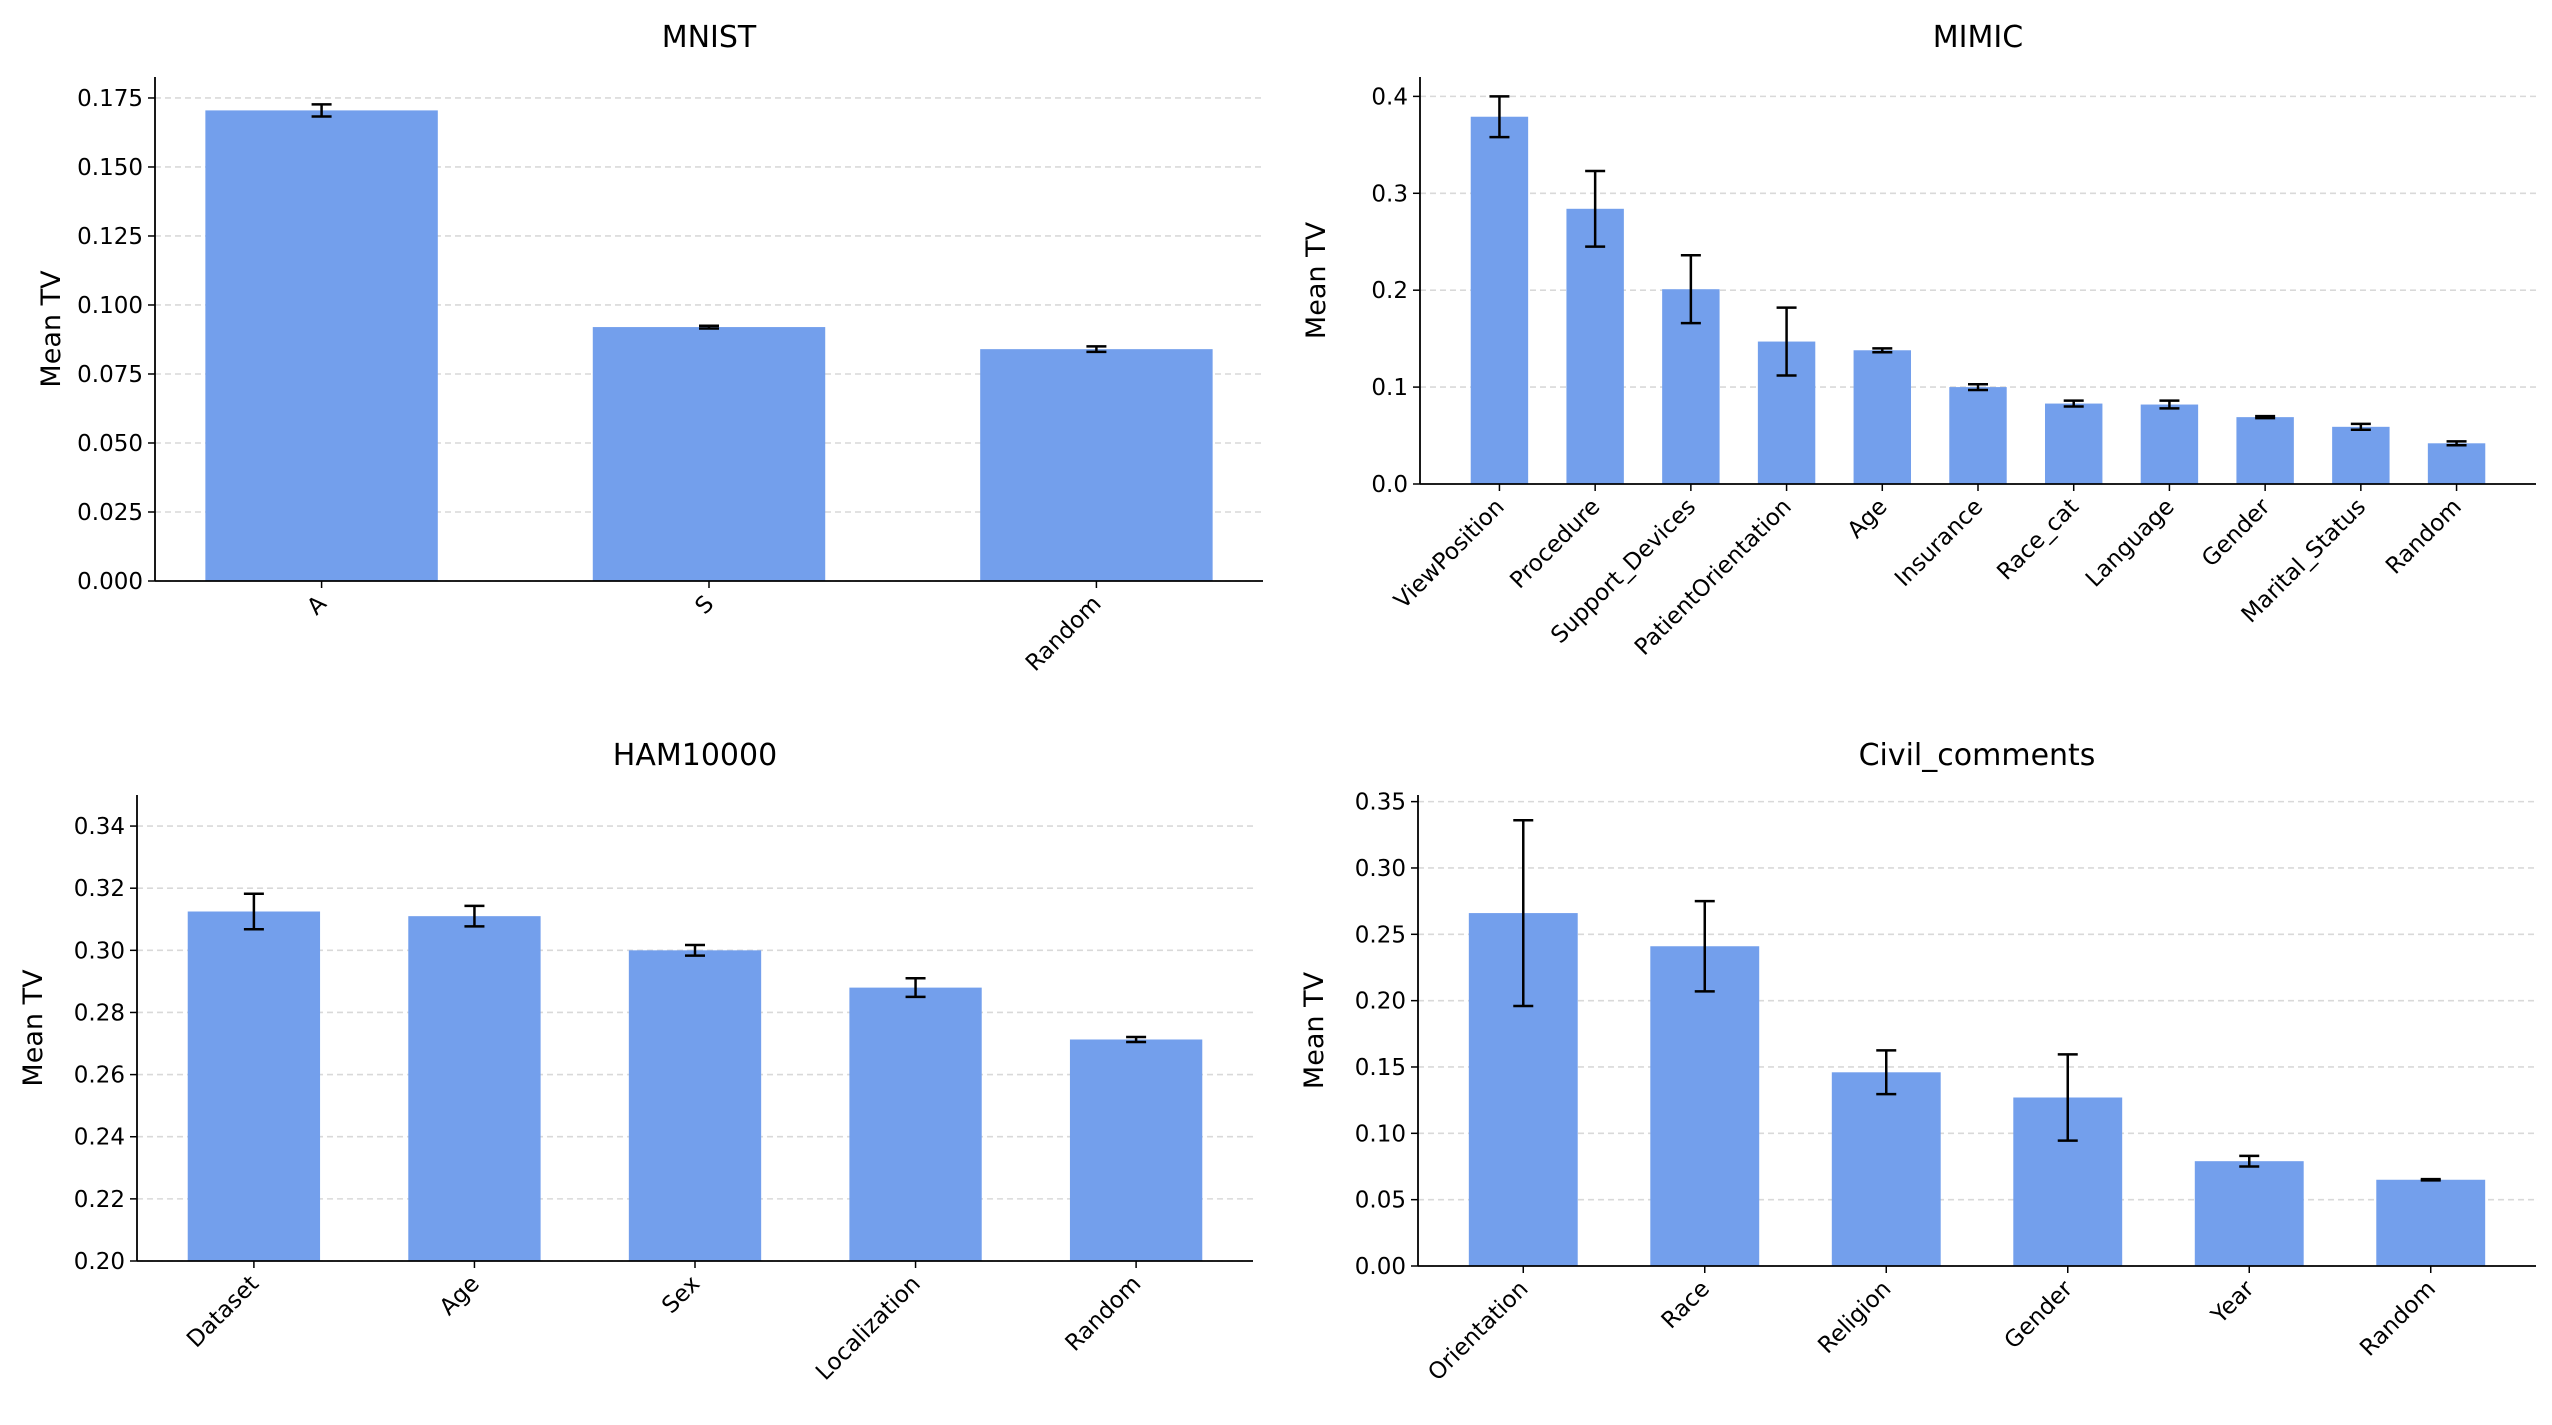  What do you see at coordinates (1380, 1201) in the screenshot?
I see `y-tick-label: 0.05` at bounding box center [1380, 1201].